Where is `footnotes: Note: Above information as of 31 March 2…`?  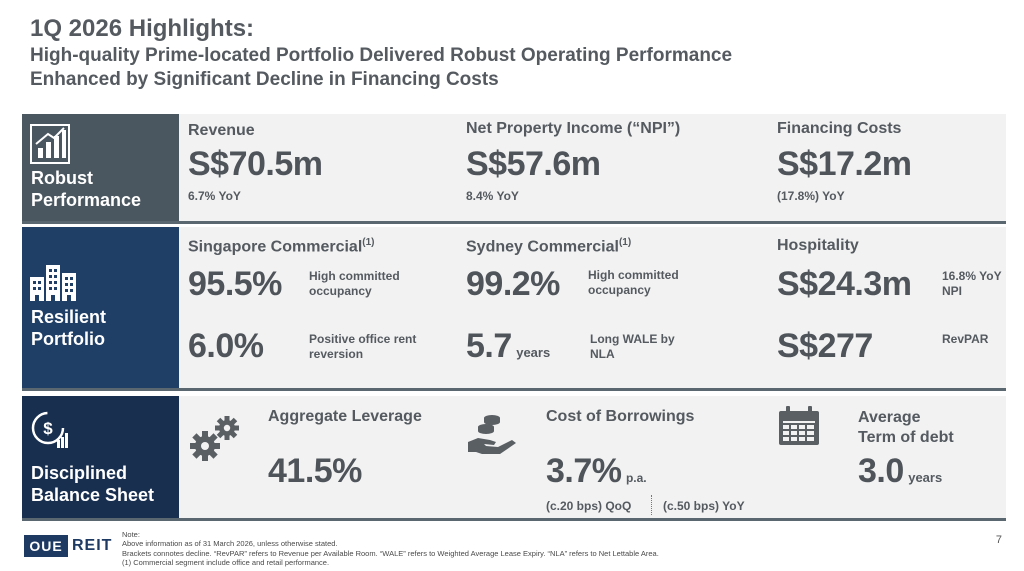 footnotes: Note: Above information as of 31 March 2… is located at coordinates (390, 549).